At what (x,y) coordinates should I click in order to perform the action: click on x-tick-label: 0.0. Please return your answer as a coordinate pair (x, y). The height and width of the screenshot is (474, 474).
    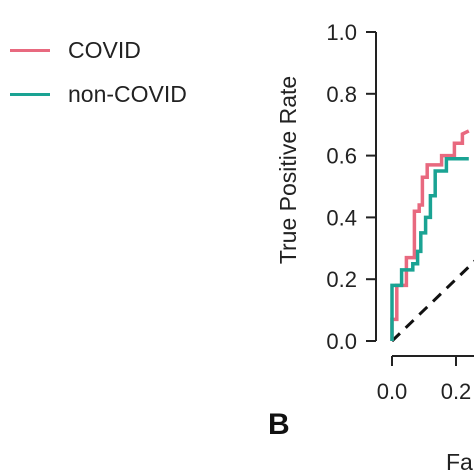
    Looking at the image, I should click on (392, 391).